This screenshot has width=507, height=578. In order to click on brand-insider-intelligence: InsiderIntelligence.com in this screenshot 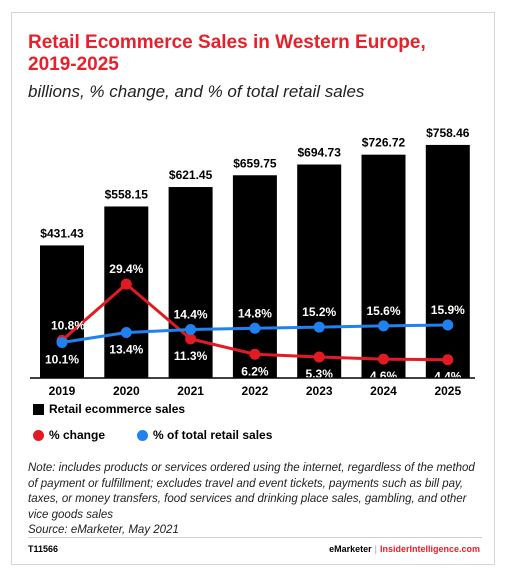, I will do `click(429, 549)`.